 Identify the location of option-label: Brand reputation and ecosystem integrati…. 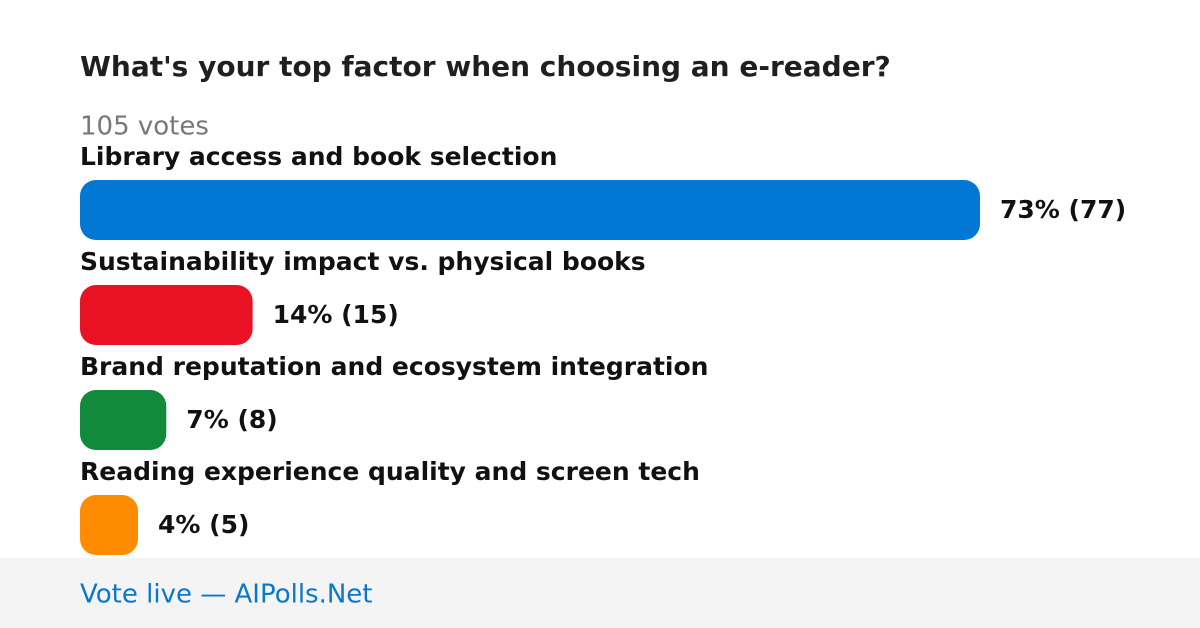
(394, 366).